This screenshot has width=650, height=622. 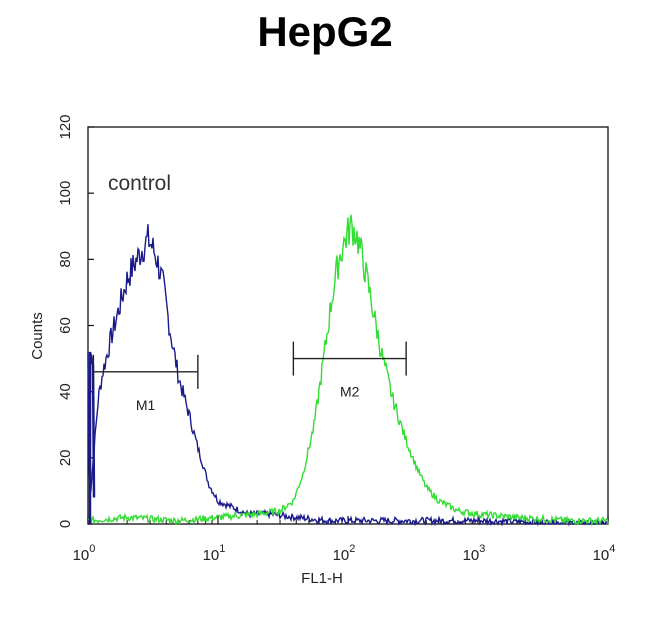 I want to click on y-axis-label: Counts, so click(x=37, y=336).